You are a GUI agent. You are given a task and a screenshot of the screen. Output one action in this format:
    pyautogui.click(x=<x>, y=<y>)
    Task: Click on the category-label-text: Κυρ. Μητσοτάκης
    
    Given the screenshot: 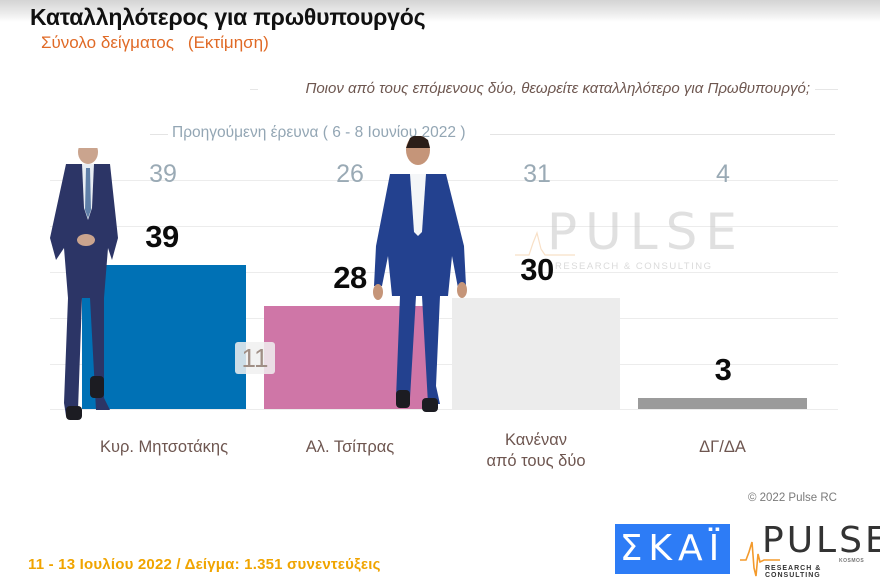 What is the action you would take?
    pyautogui.click(x=164, y=447)
    